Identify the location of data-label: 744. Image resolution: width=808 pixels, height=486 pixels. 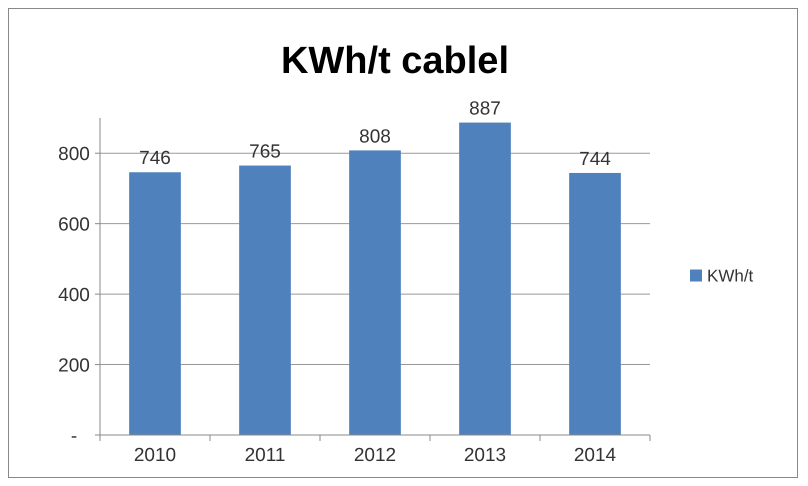
(595, 159).